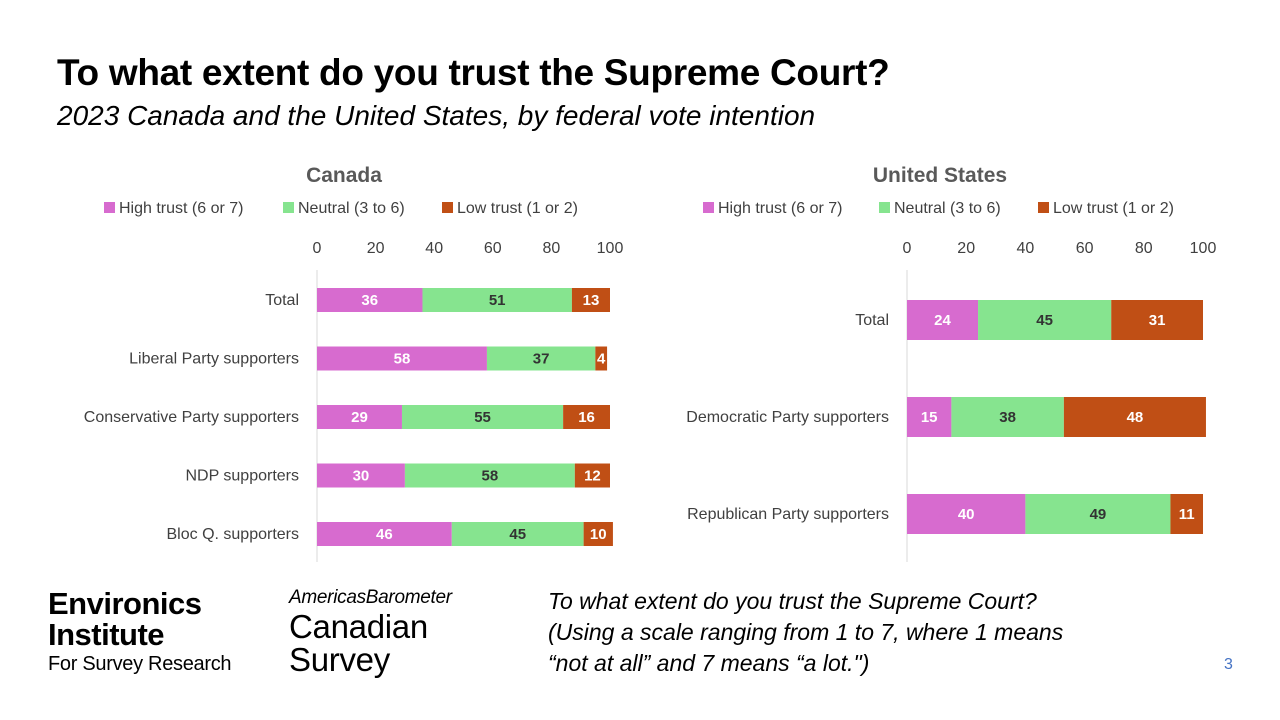  I want to click on logo-line: Environics, so click(125, 603).